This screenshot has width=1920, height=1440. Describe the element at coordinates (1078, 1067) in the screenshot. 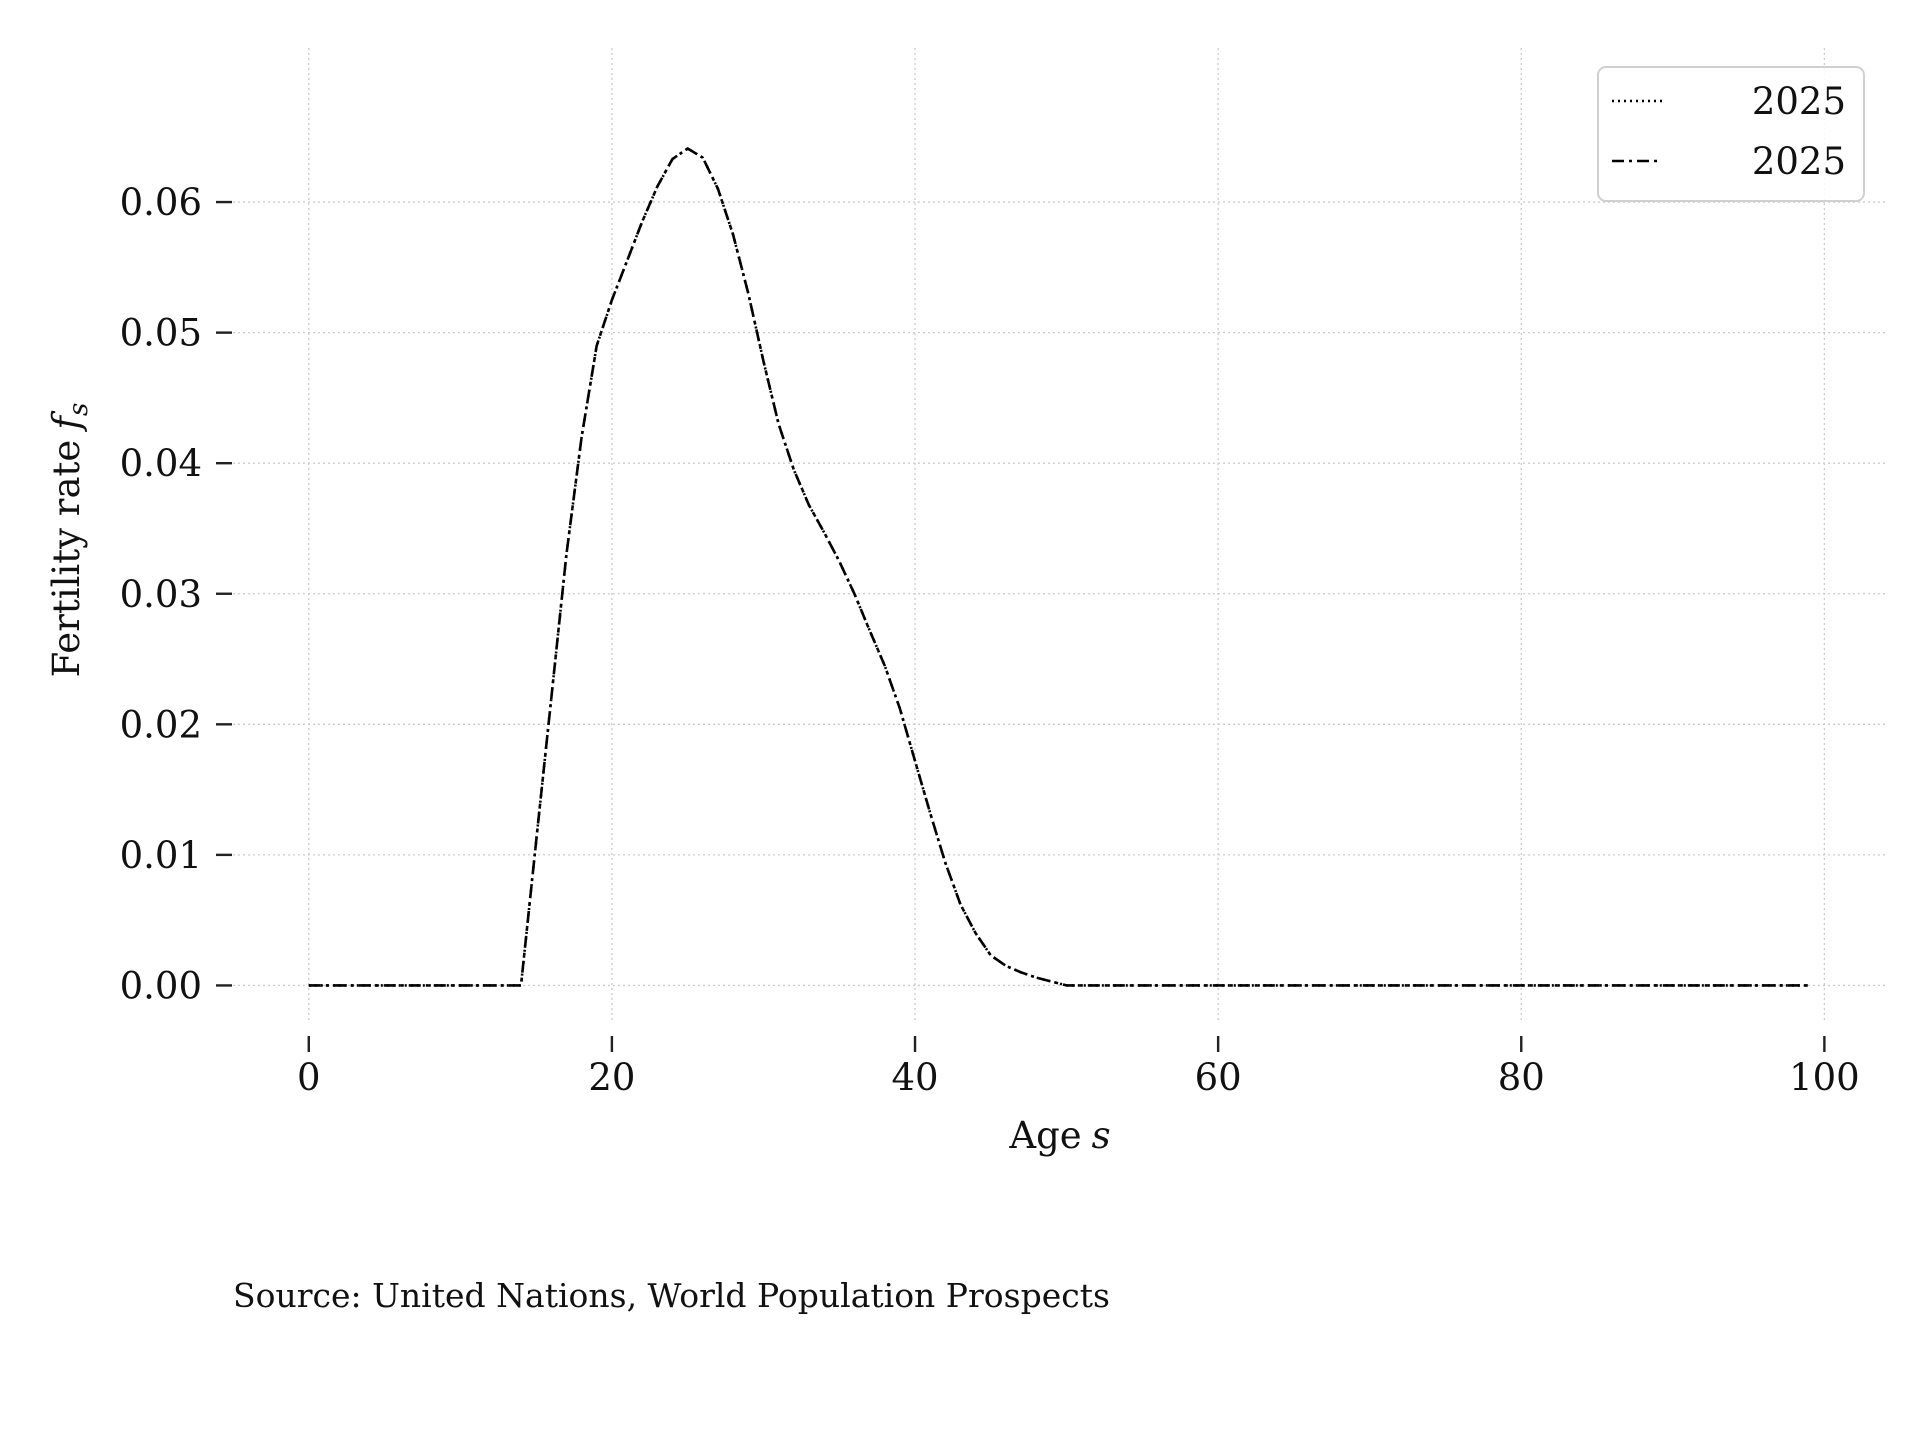

I see `x-axis-ticks: 0 20 40 60 80 100` at that location.